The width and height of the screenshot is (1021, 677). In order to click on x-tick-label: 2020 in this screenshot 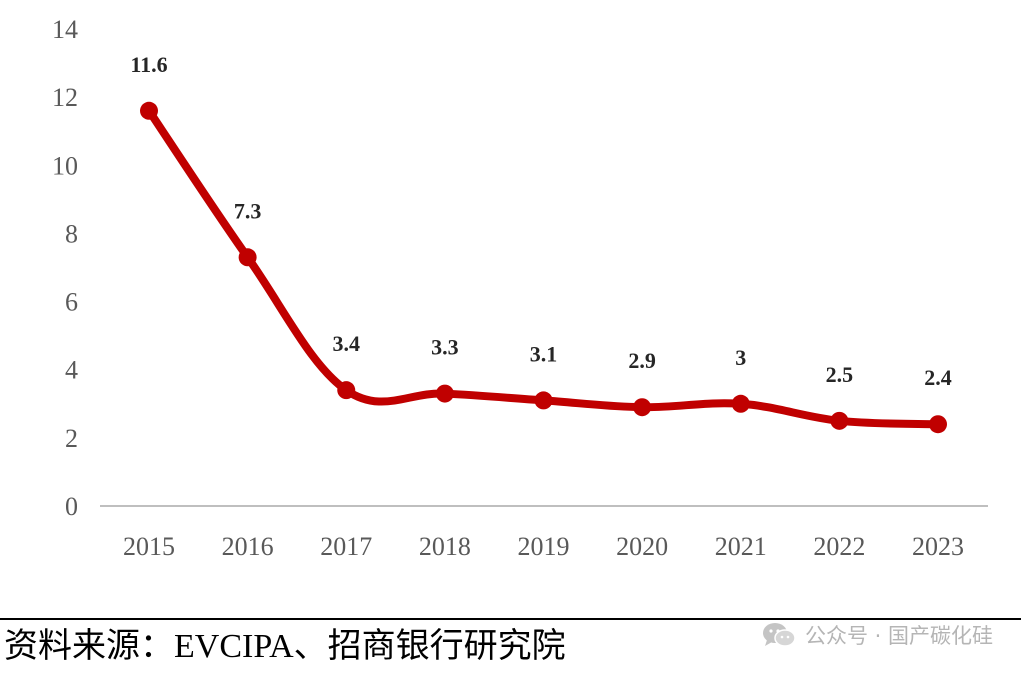, I will do `click(642, 546)`.